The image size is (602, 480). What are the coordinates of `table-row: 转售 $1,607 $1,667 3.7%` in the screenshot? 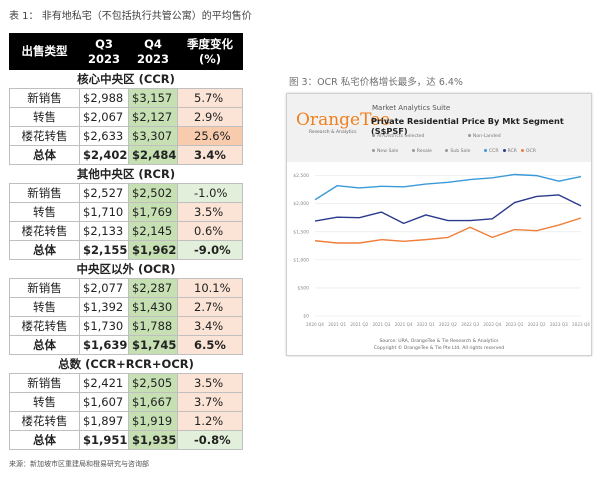 It's located at (126, 402).